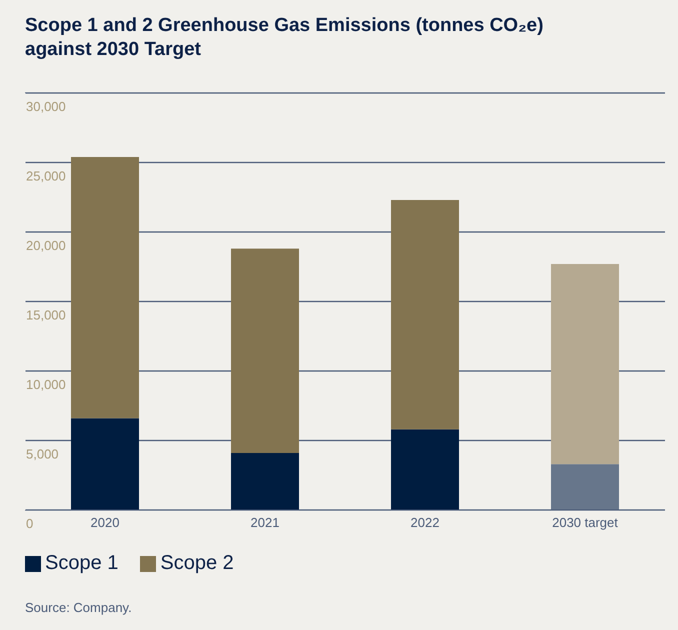 The width and height of the screenshot is (678, 630). Describe the element at coordinates (42, 454) in the screenshot. I see `y-tick-label: 5,000` at that location.